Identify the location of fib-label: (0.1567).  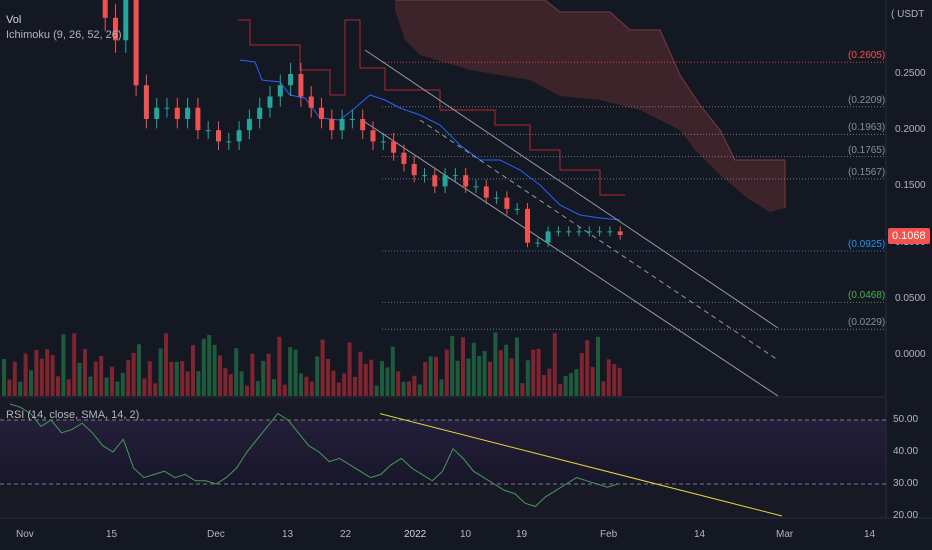
(867, 172).